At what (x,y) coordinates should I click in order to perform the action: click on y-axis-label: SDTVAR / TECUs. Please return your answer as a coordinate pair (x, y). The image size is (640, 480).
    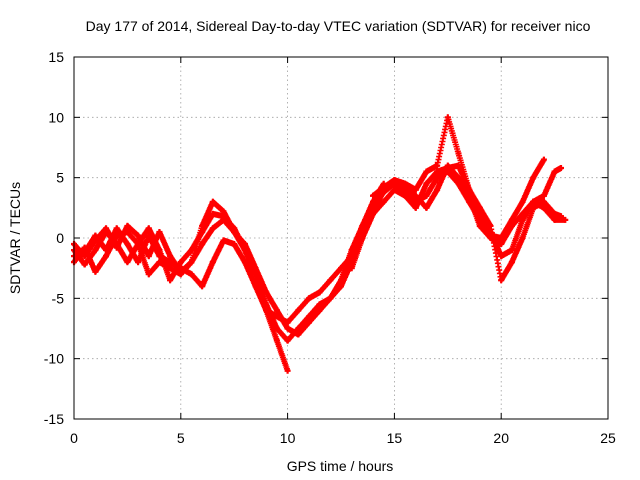
    Looking at the image, I should click on (15, 238).